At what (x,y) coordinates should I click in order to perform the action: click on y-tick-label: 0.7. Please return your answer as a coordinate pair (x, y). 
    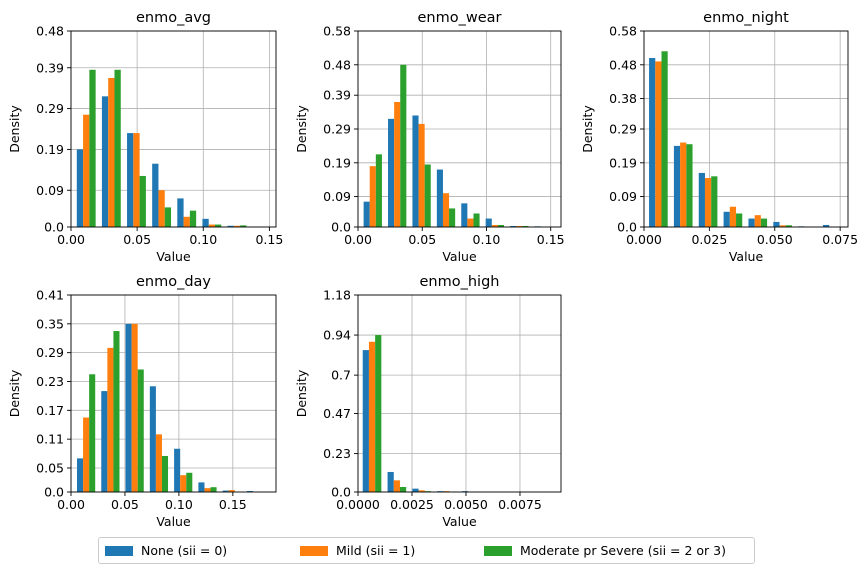
    Looking at the image, I should click on (341, 375).